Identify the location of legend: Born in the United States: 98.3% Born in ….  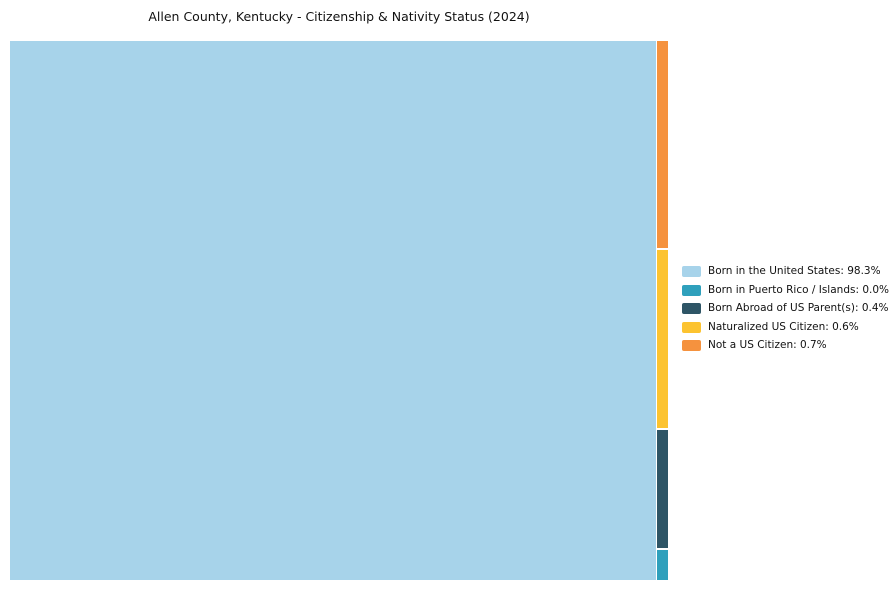
(785, 312).